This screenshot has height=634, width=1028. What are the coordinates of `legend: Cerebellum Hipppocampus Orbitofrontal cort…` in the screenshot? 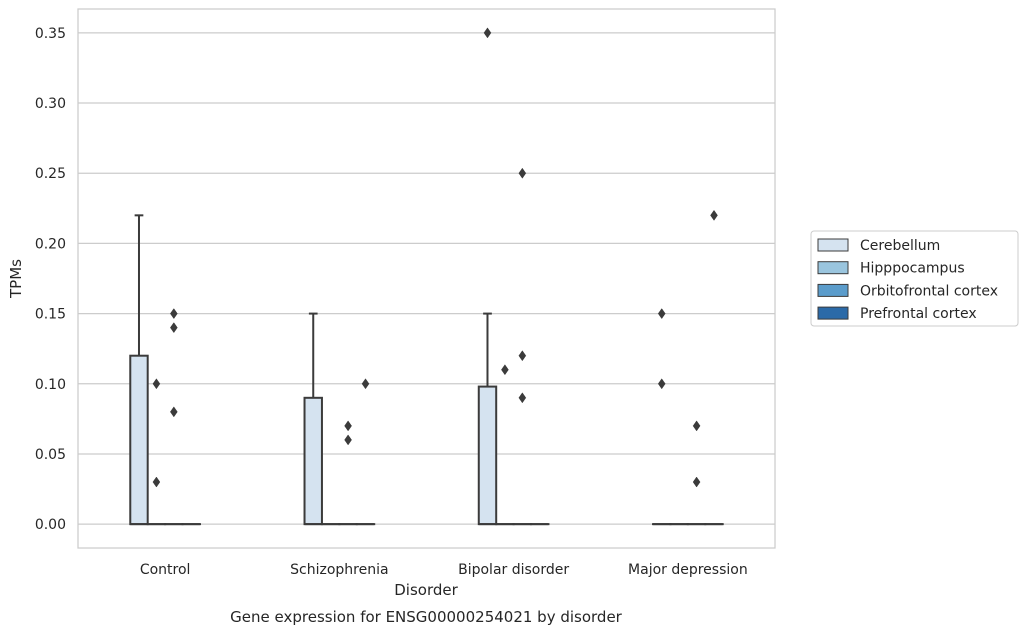 It's located at (914, 278).